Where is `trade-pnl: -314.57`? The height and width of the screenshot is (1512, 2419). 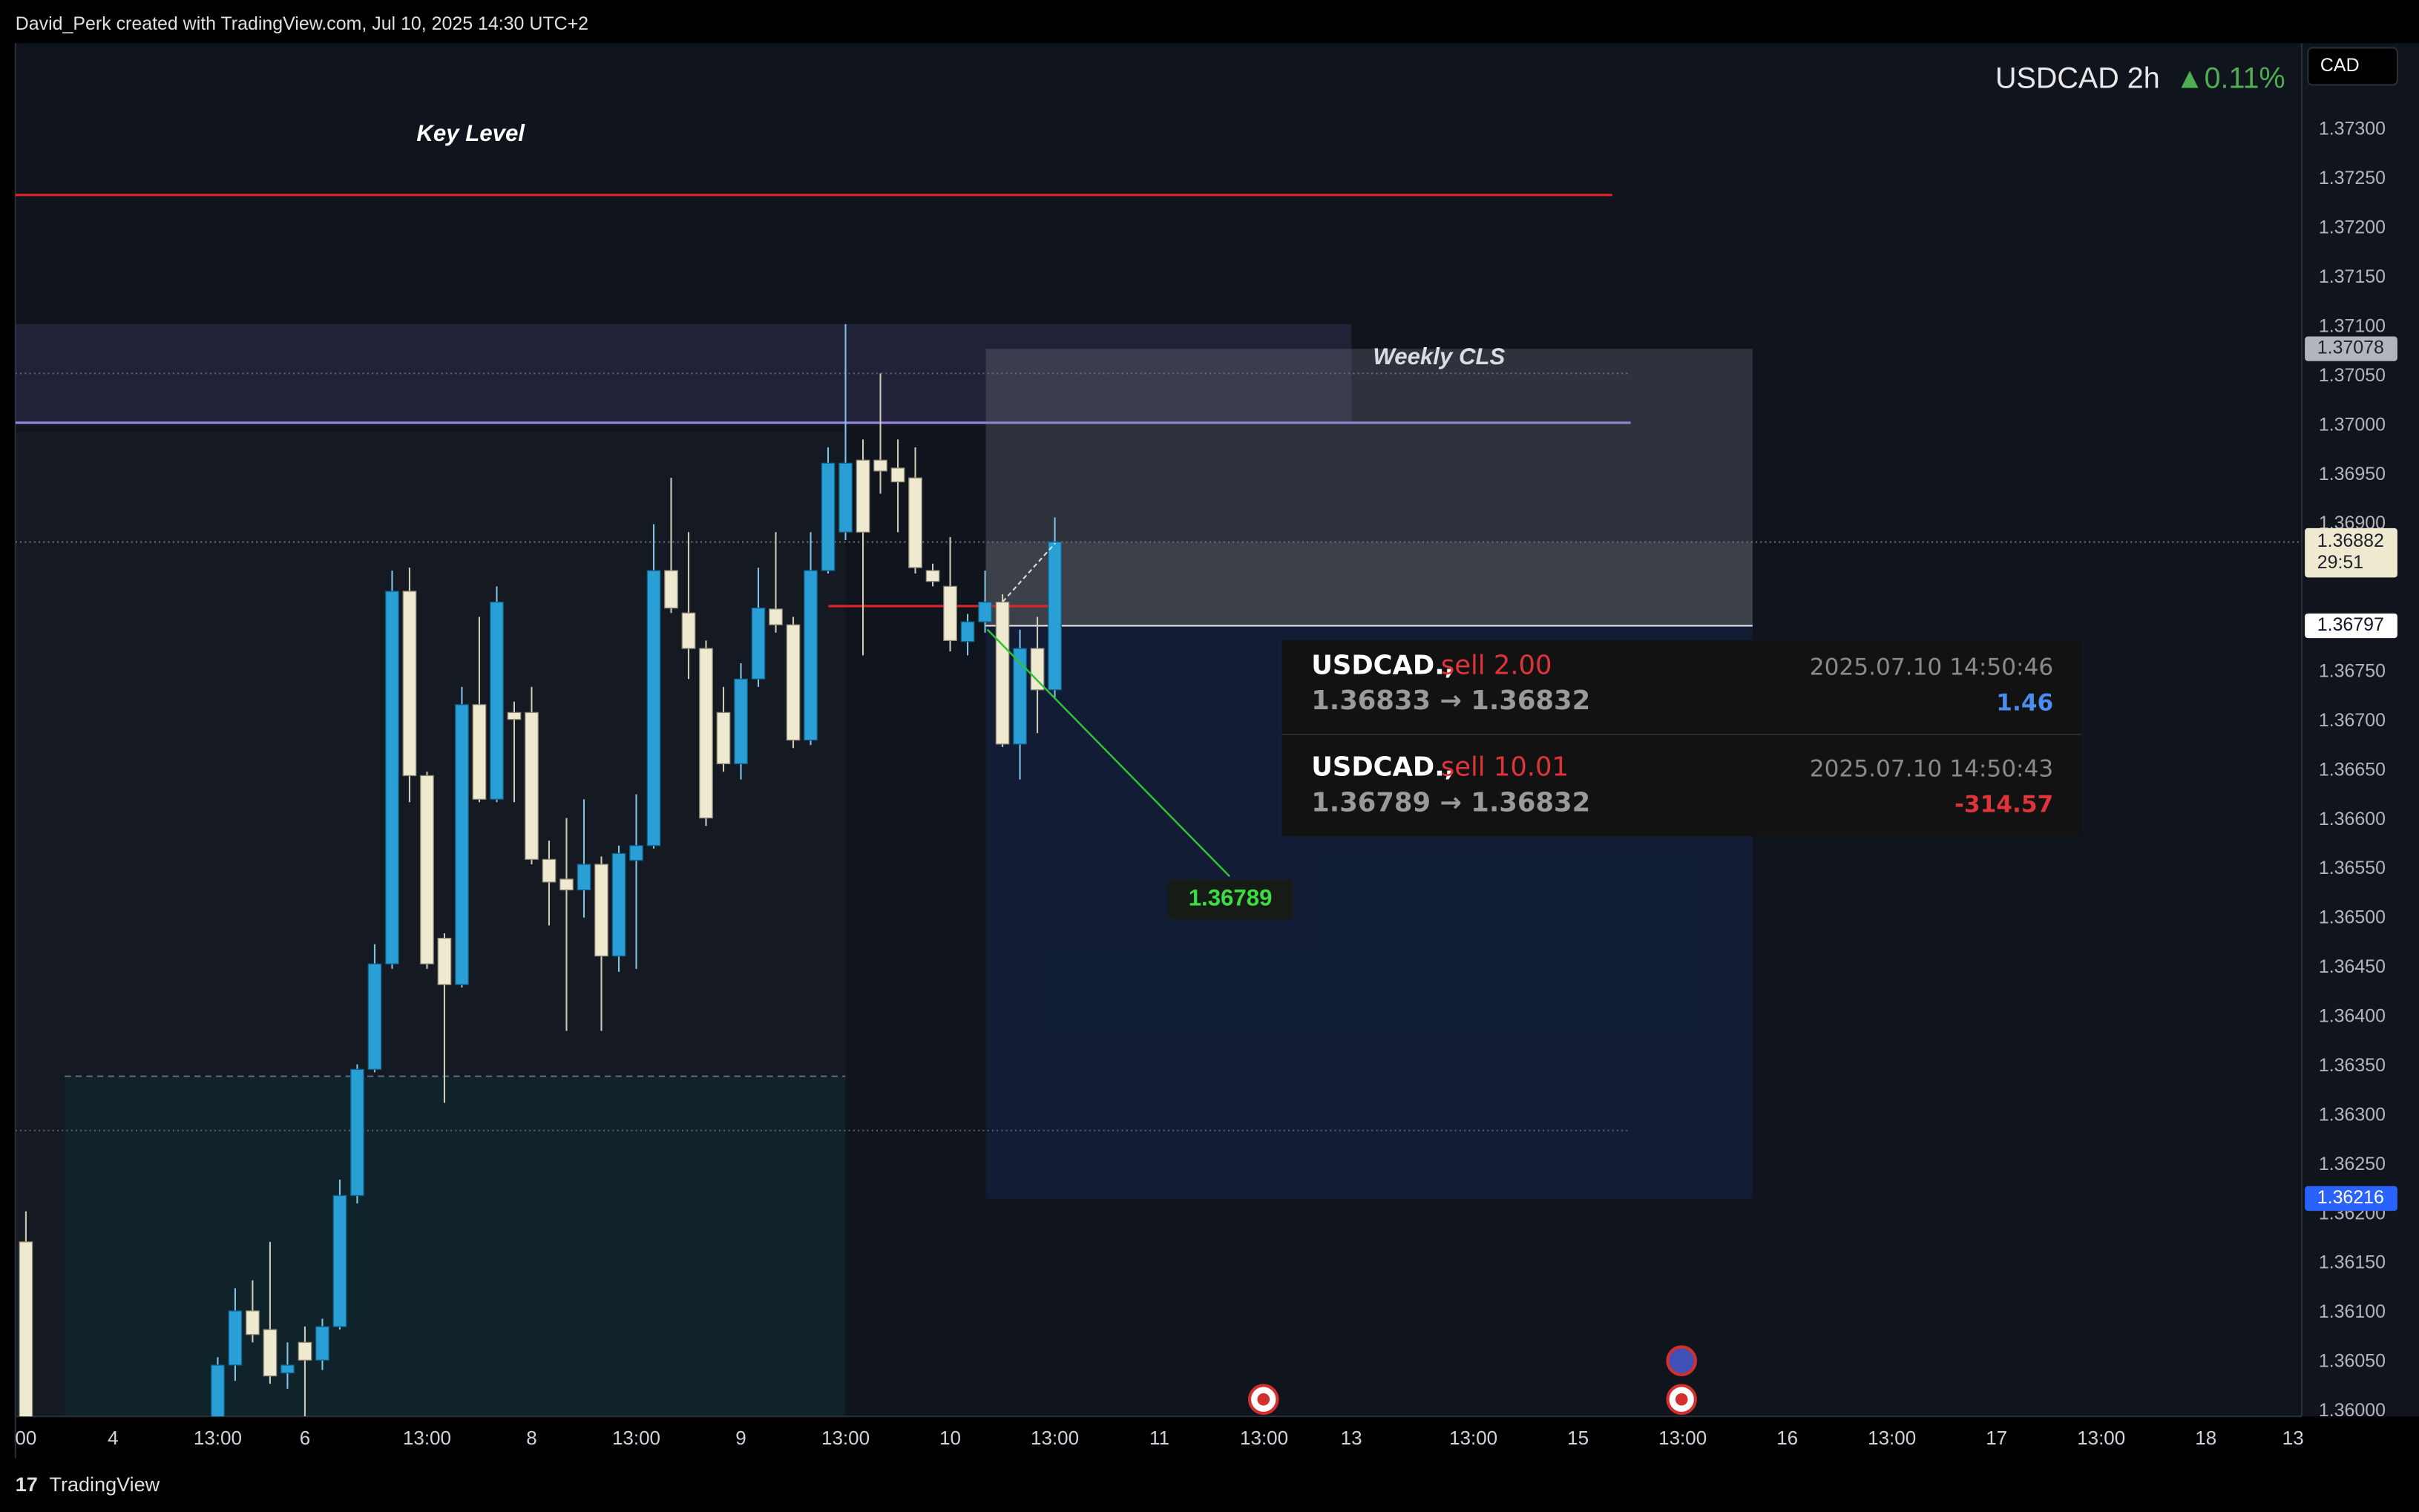 trade-pnl: -314.57 is located at coordinates (2004, 805).